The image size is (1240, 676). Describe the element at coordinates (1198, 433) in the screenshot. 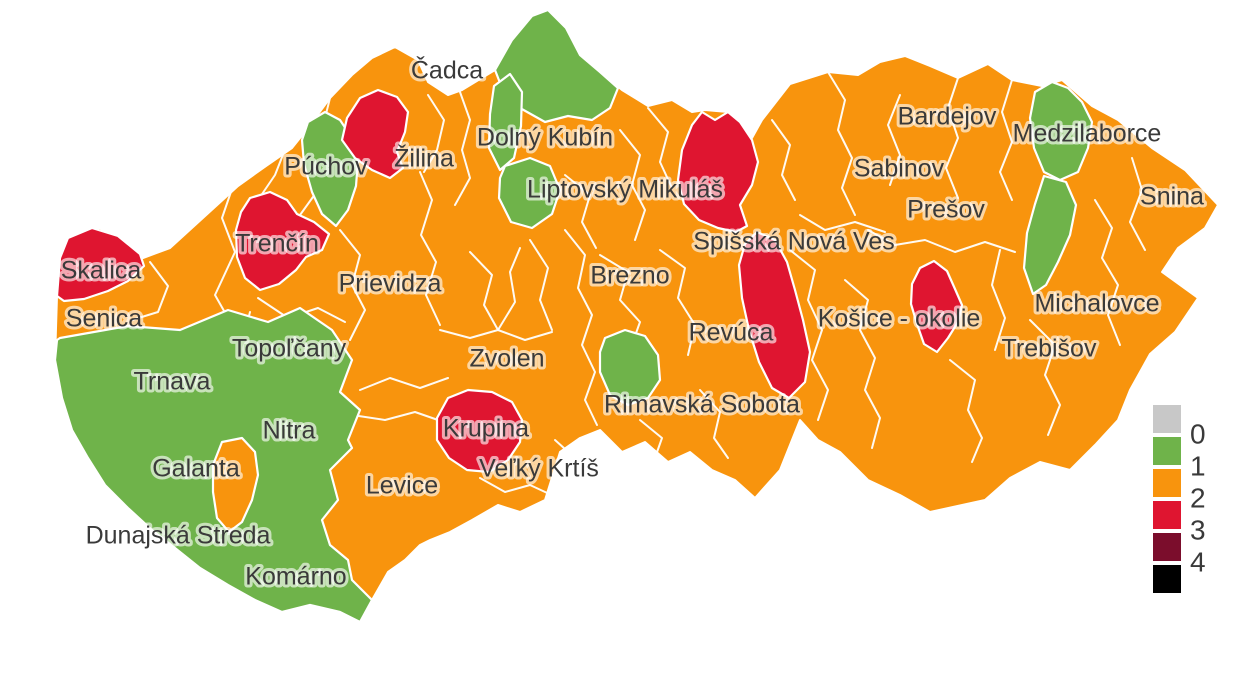

I see `legend-tick-label: 0` at that location.